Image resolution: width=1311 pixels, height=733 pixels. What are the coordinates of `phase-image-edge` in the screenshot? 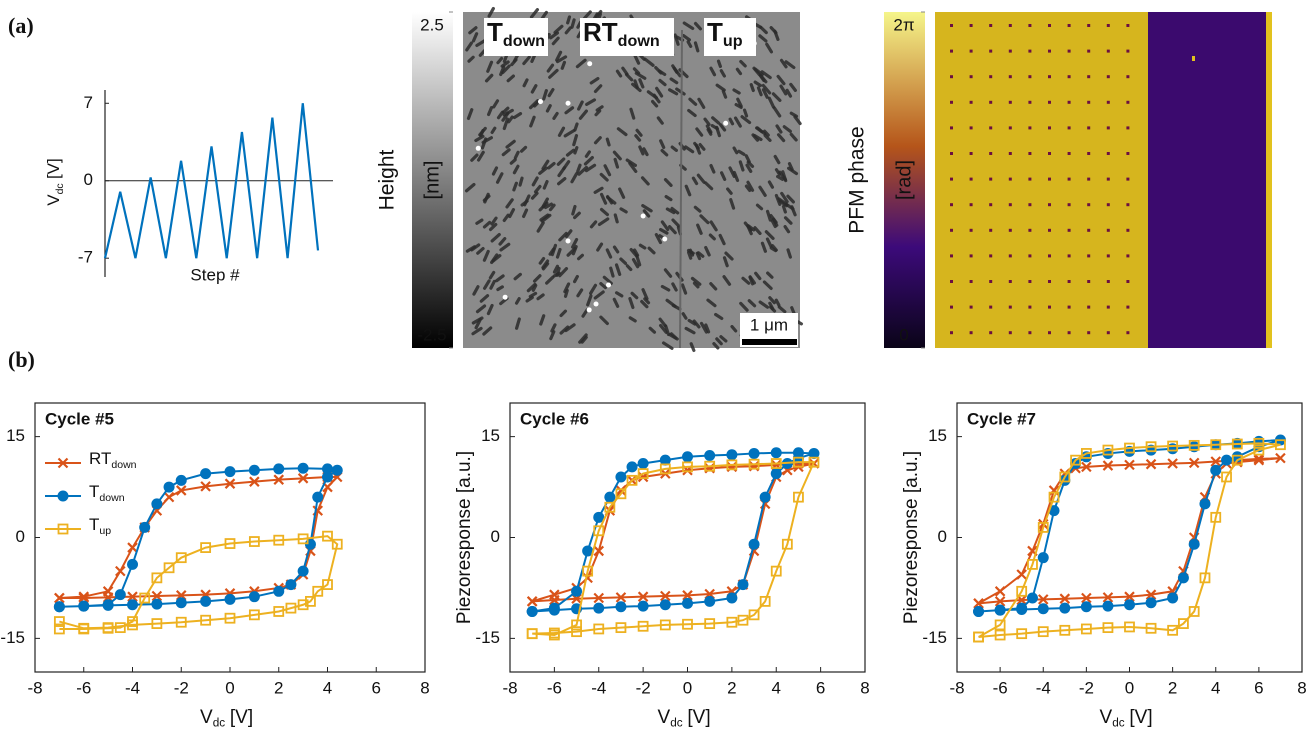 It's located at (1269, 180).